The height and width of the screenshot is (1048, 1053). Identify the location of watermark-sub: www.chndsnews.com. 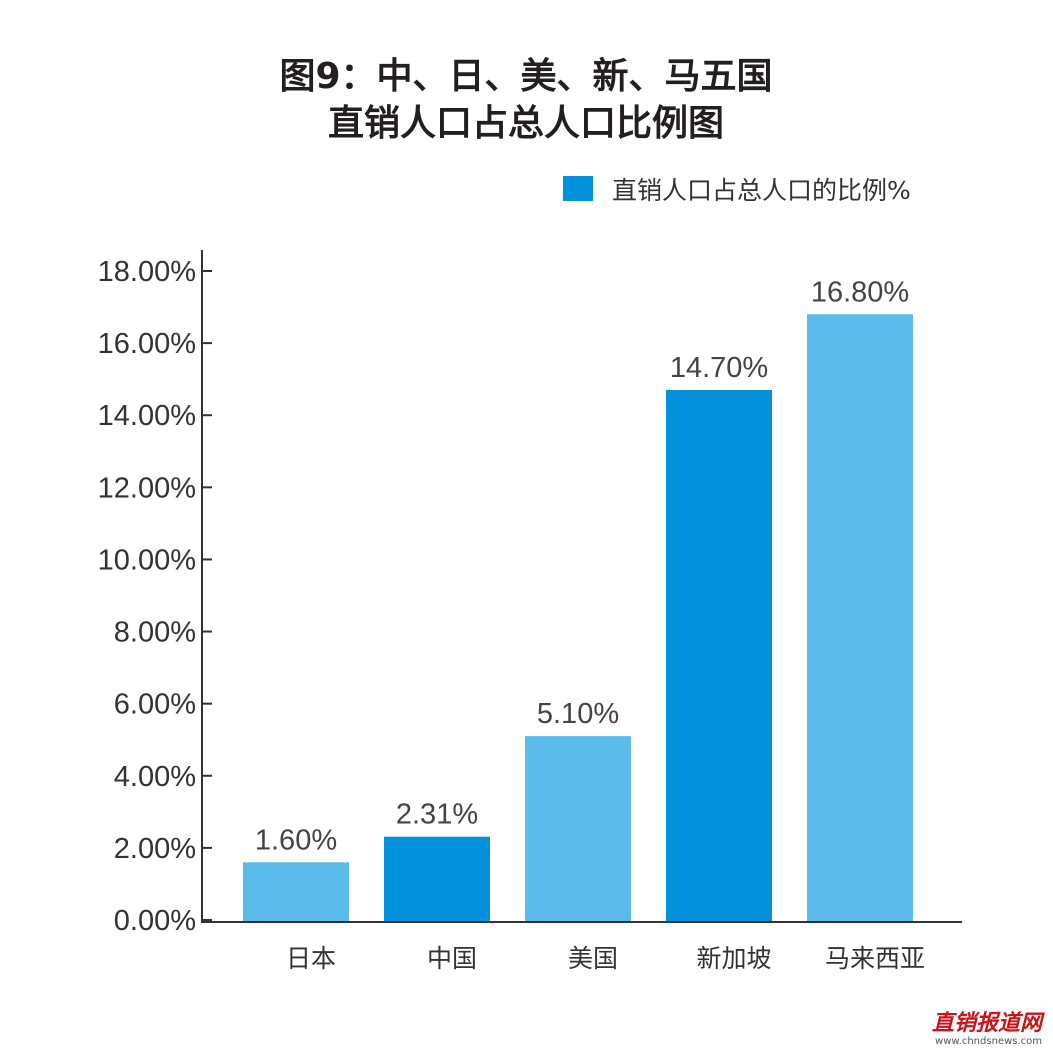
(988, 1041).